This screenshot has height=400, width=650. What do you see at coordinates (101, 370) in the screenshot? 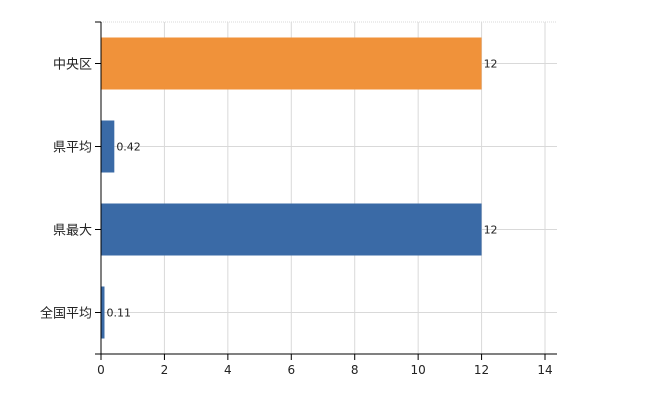
I see `x-tick-label: 0` at bounding box center [101, 370].